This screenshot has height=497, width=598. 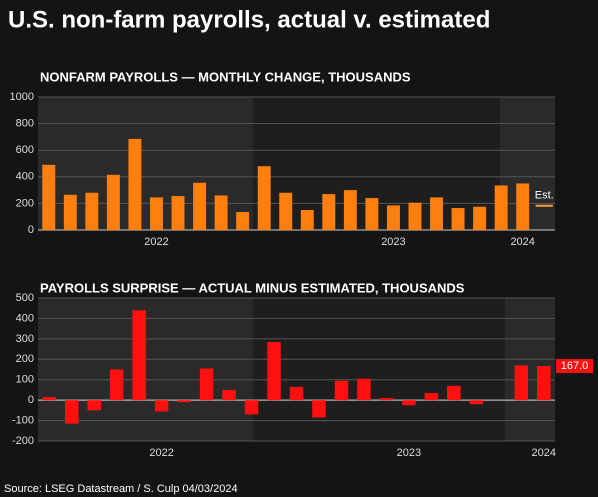 What do you see at coordinates (544, 205) in the screenshot?
I see `estimate-bar` at bounding box center [544, 205].